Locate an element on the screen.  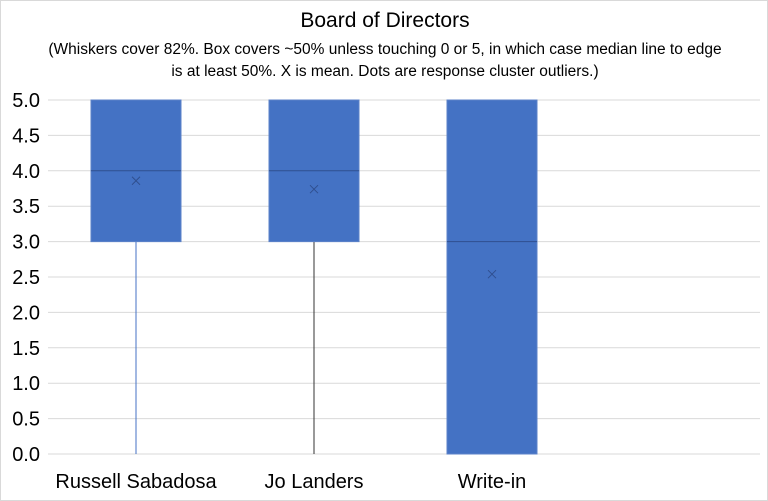
x-category-label: Russell Sabadosa is located at coordinates (136, 482).